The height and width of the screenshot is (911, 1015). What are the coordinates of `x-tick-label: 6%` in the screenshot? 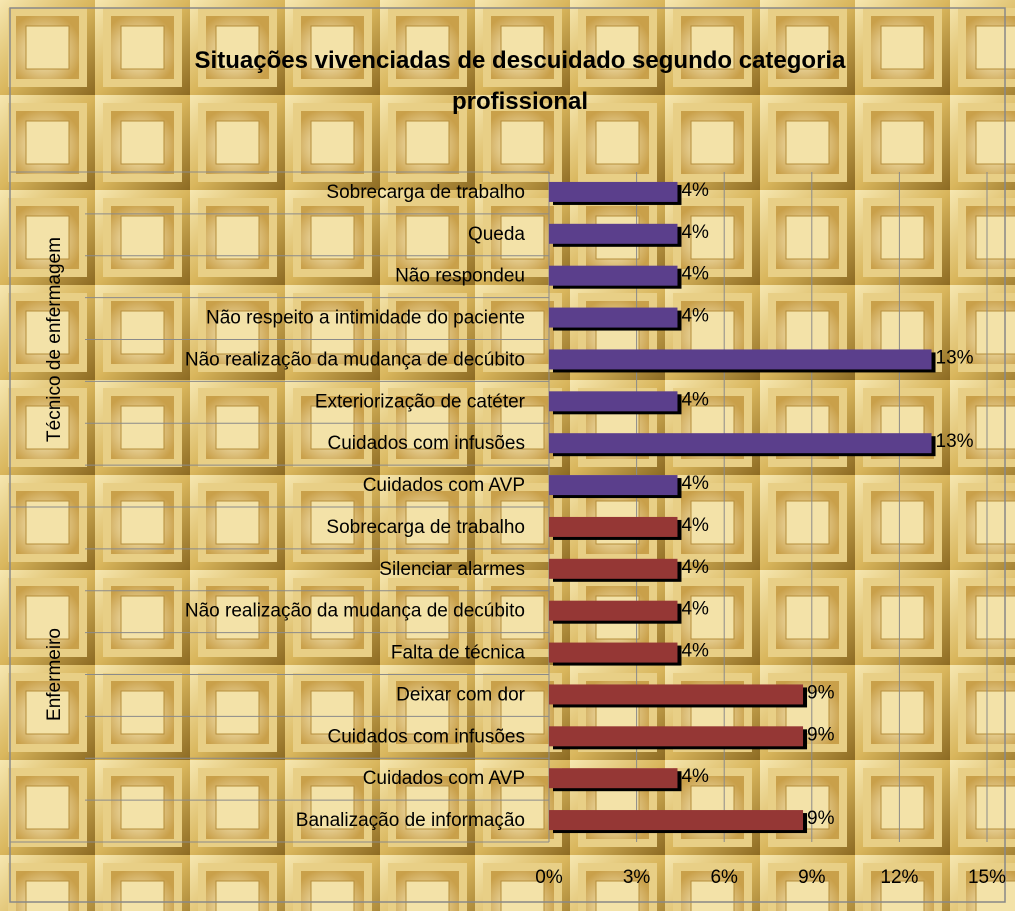 It's located at (724, 877).